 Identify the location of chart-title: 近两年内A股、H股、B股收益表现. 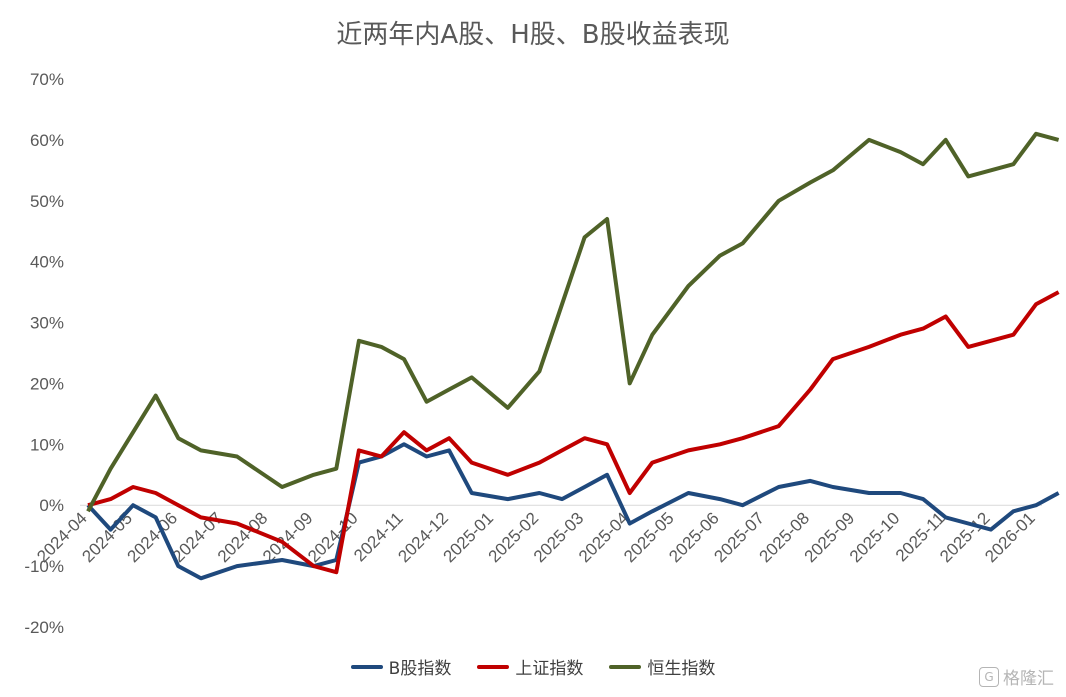
(533, 35).